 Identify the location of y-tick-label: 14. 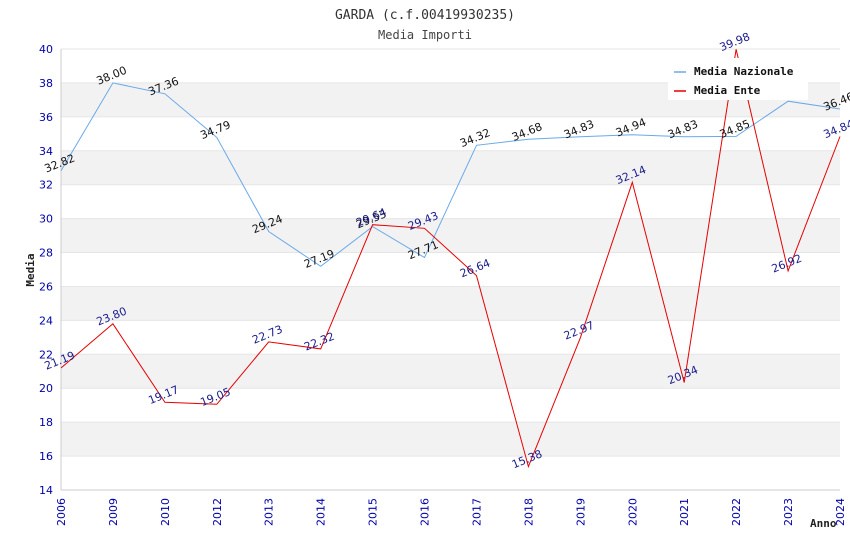
(46, 490).